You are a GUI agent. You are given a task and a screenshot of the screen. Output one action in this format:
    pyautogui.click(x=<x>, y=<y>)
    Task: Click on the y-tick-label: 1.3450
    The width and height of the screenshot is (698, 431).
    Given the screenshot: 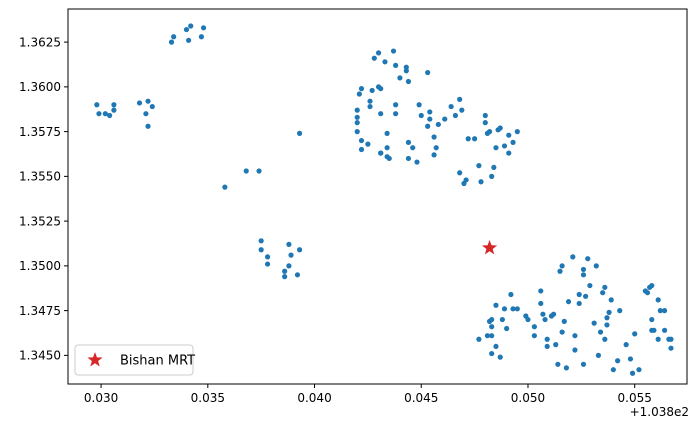 What is the action you would take?
    pyautogui.click(x=40, y=356)
    